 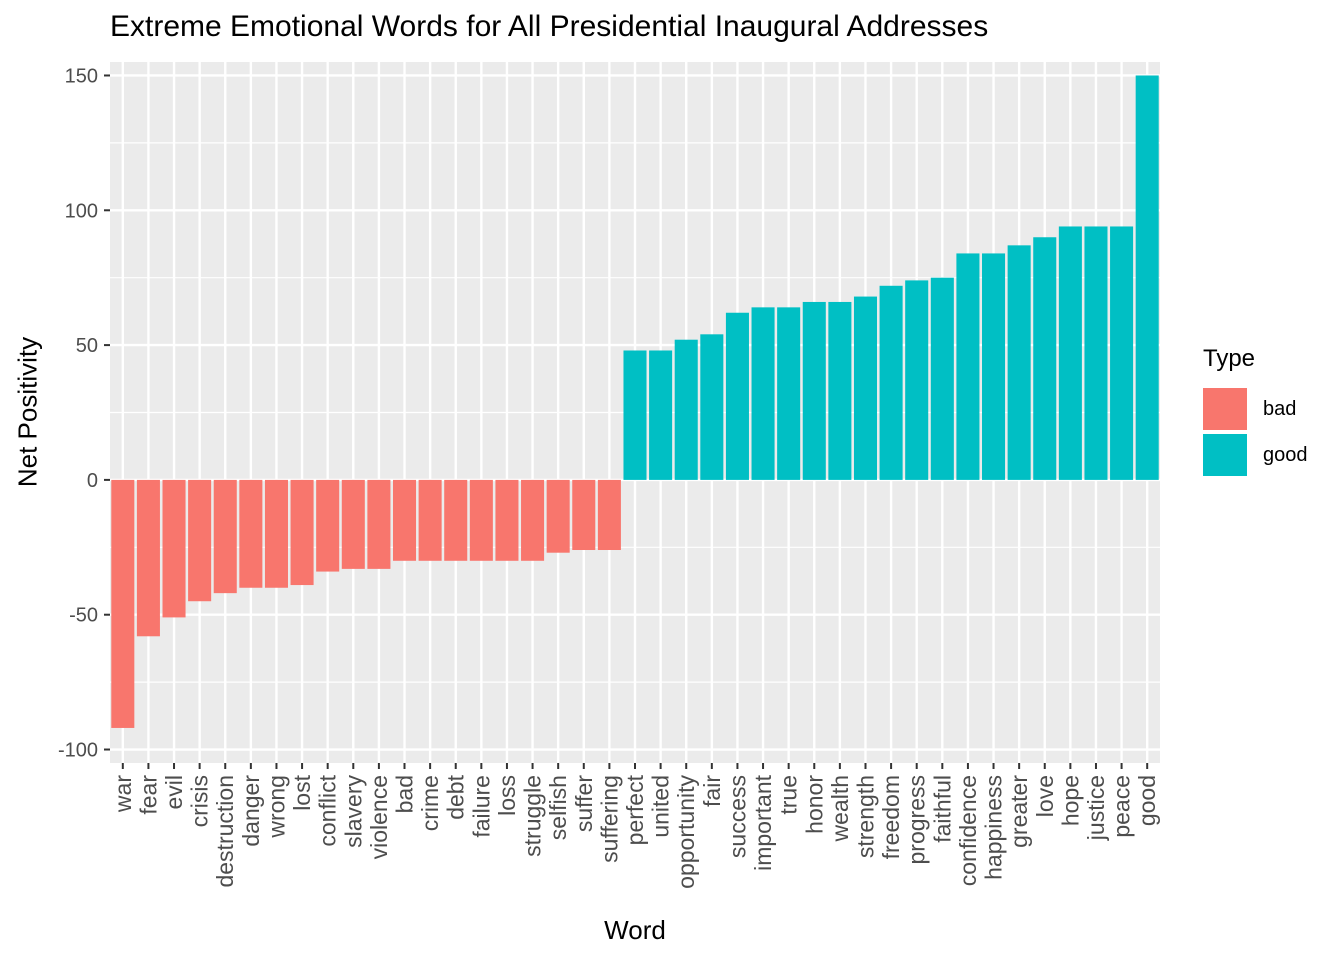 What do you see at coordinates (584, 803) in the screenshot?
I see `x-tick-label-suffer: suffer` at bounding box center [584, 803].